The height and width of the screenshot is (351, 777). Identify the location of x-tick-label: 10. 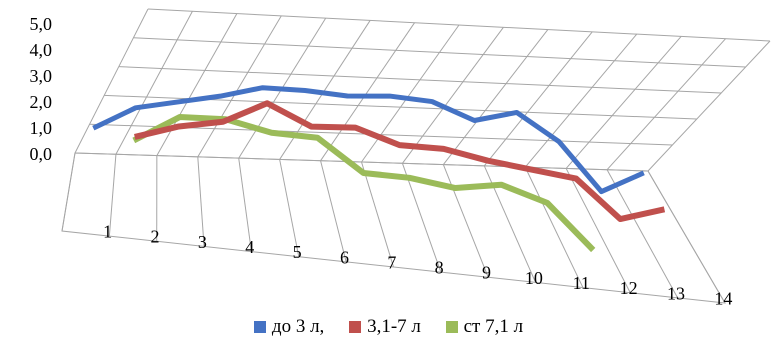
(534, 278).